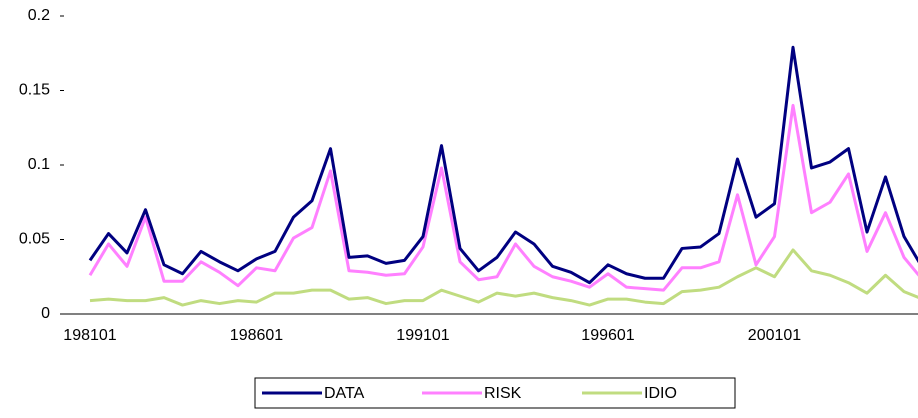 The height and width of the screenshot is (418, 918). What do you see at coordinates (34, 90) in the screenshot?
I see `y-tick-label: 0.15` at bounding box center [34, 90].